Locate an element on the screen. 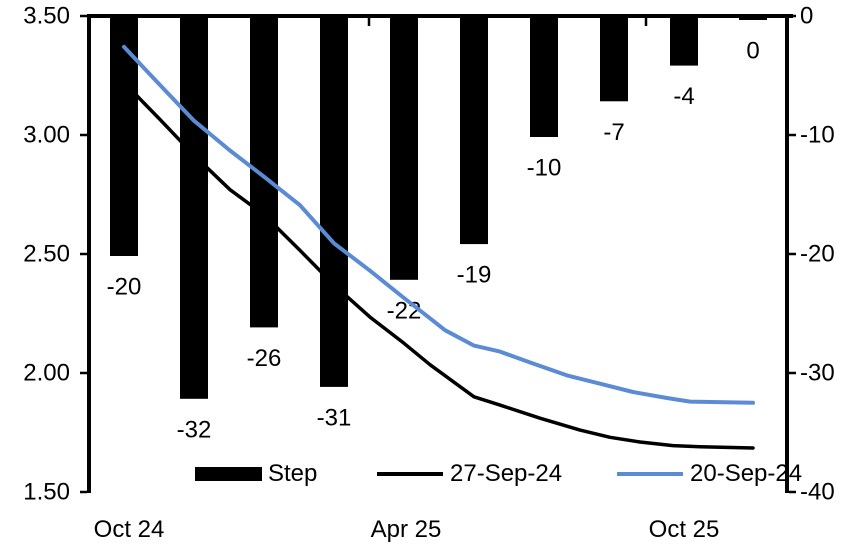  bar-value-label: -7 is located at coordinates (613, 132).